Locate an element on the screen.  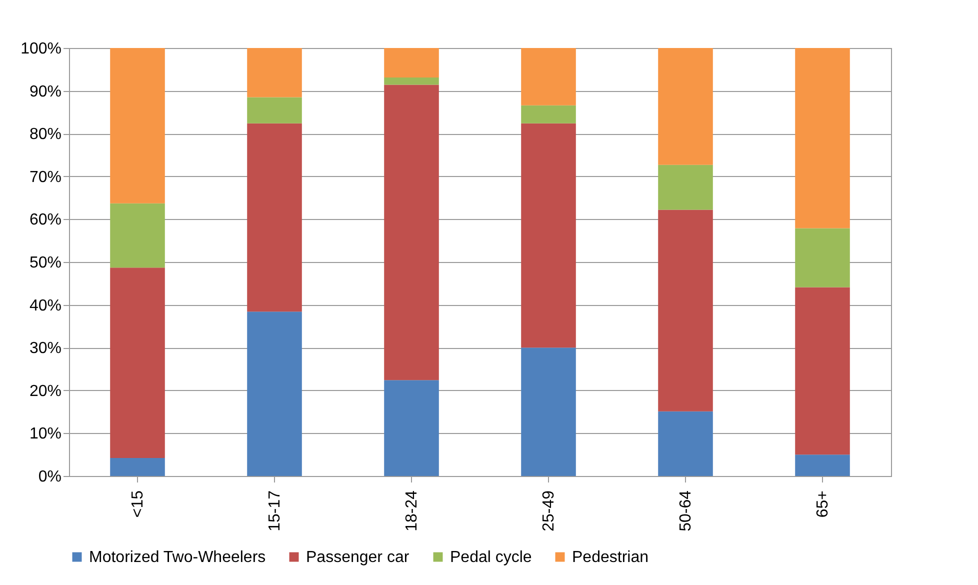
x-tick-label: 25-49 is located at coordinates (549, 511).